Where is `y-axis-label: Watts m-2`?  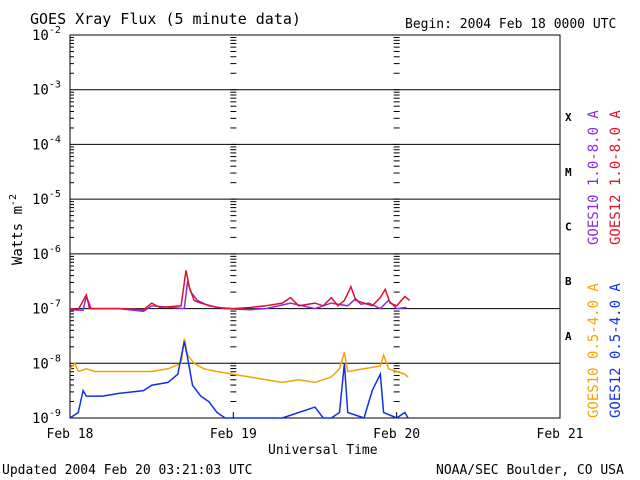
y-axis-label: Watts m-2 is located at coordinates (17, 229).